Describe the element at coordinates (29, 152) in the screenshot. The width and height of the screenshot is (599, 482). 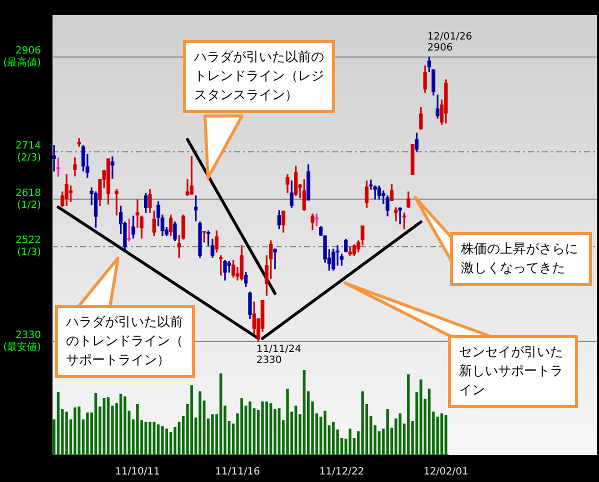
I see `y-tick-label: 2714 (2/3)` at that location.